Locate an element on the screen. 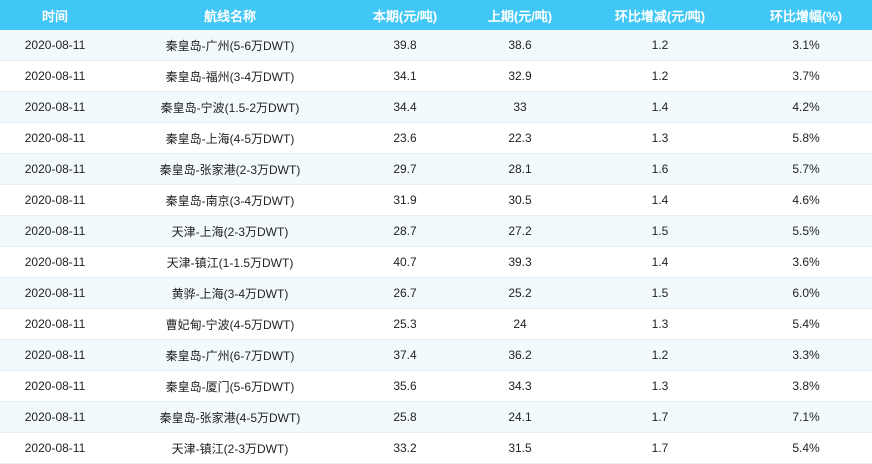  header-date: 时间 is located at coordinates (55, 15).